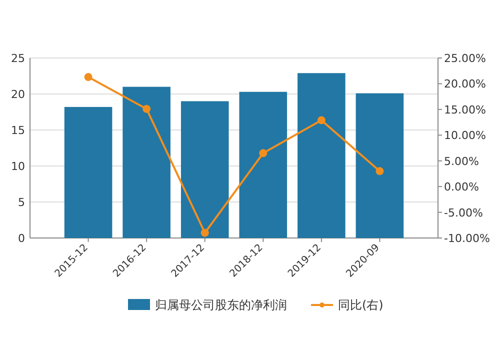  What do you see at coordinates (465, 135) in the screenshot?
I see `y2-tick-label: 10.00%` at bounding box center [465, 135].